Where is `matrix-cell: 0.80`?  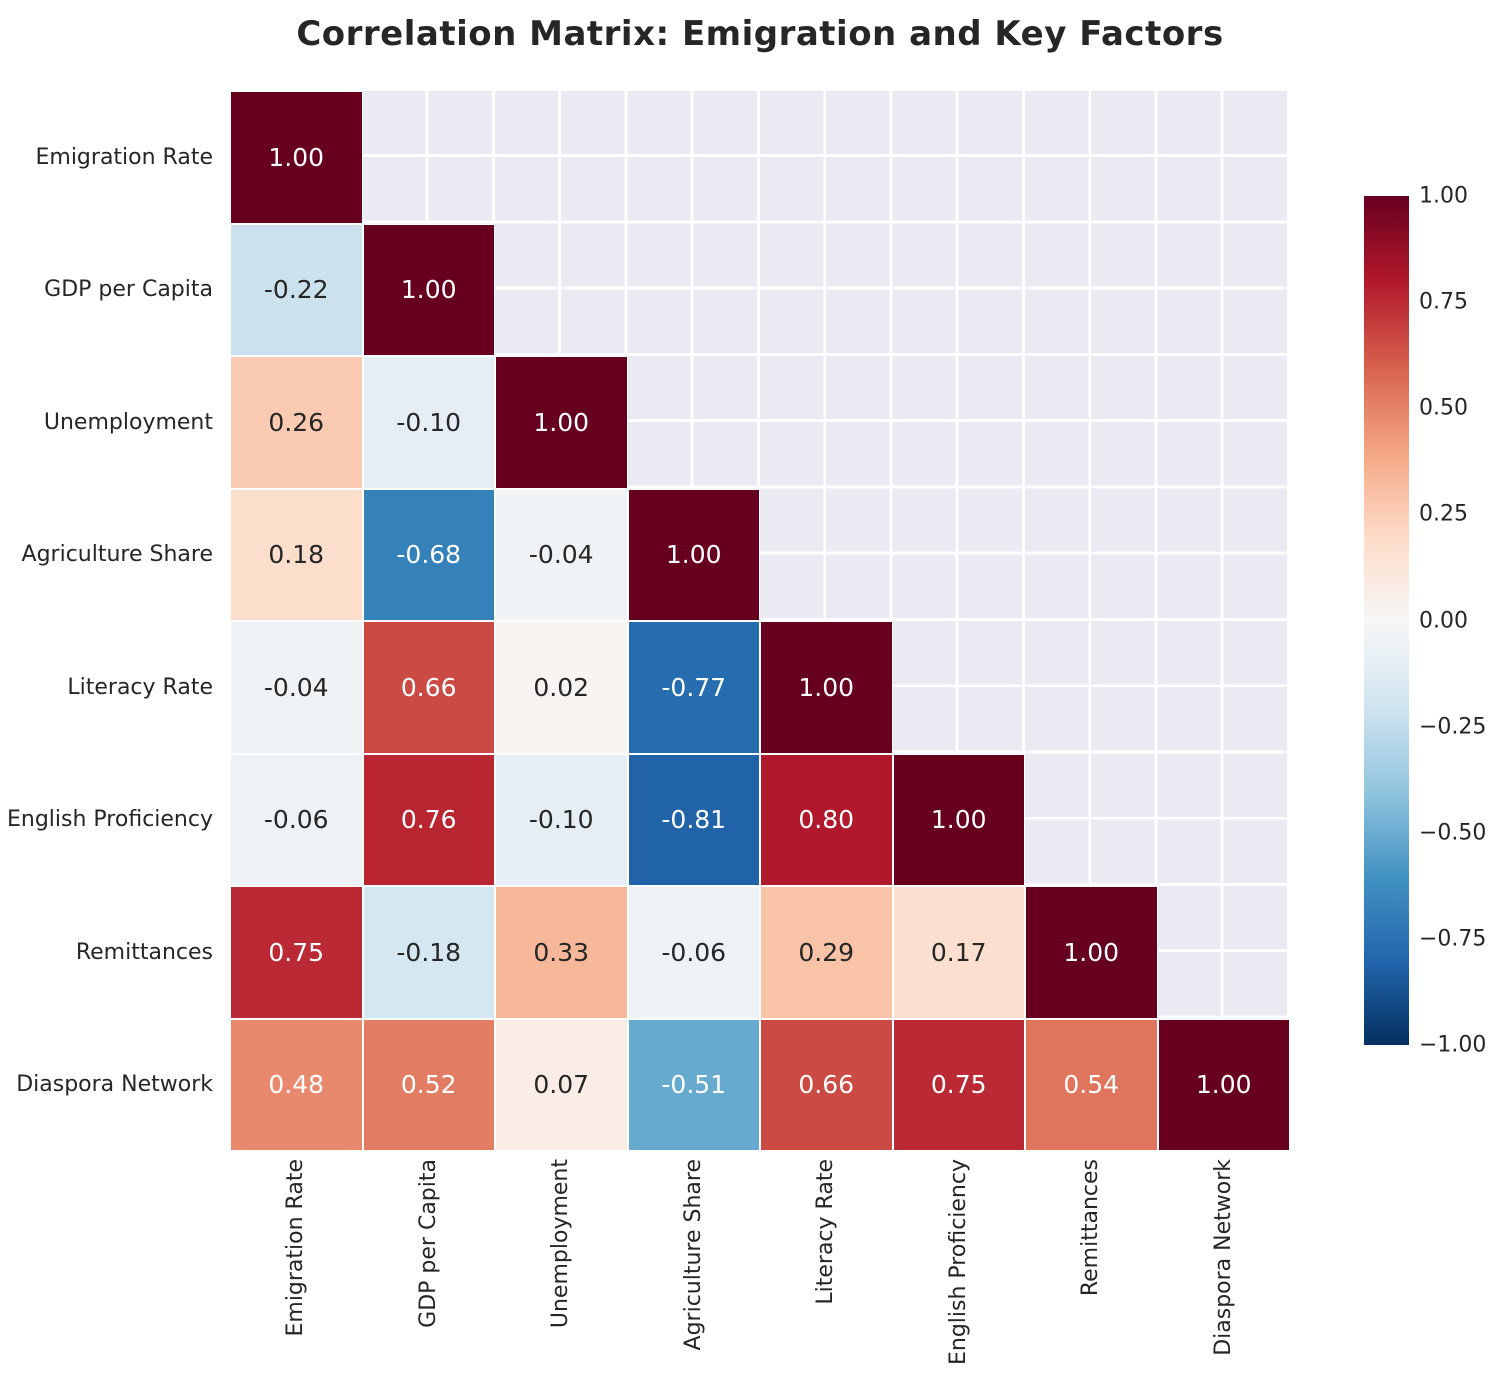
matrix-cell: 0.80 is located at coordinates (826, 819).